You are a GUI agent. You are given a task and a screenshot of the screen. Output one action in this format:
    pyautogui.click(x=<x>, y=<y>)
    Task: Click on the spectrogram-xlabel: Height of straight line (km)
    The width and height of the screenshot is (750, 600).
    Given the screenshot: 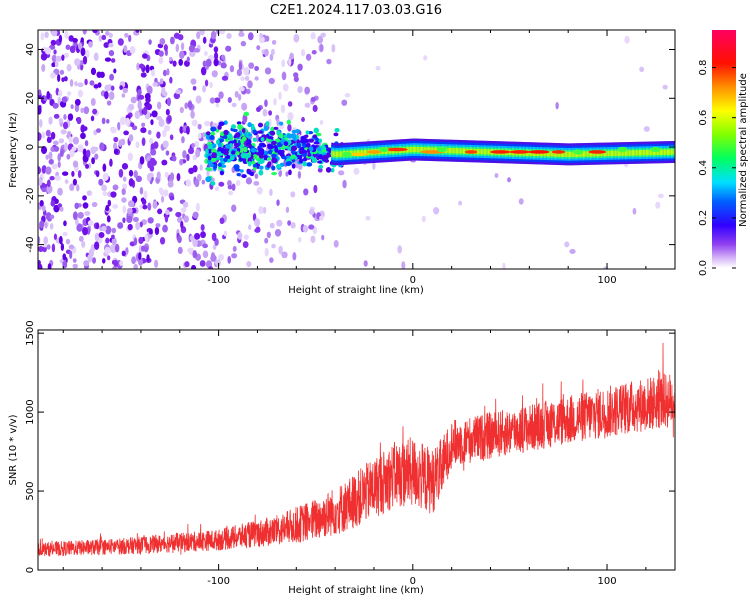 What is the action you would take?
    pyautogui.click(x=356, y=290)
    